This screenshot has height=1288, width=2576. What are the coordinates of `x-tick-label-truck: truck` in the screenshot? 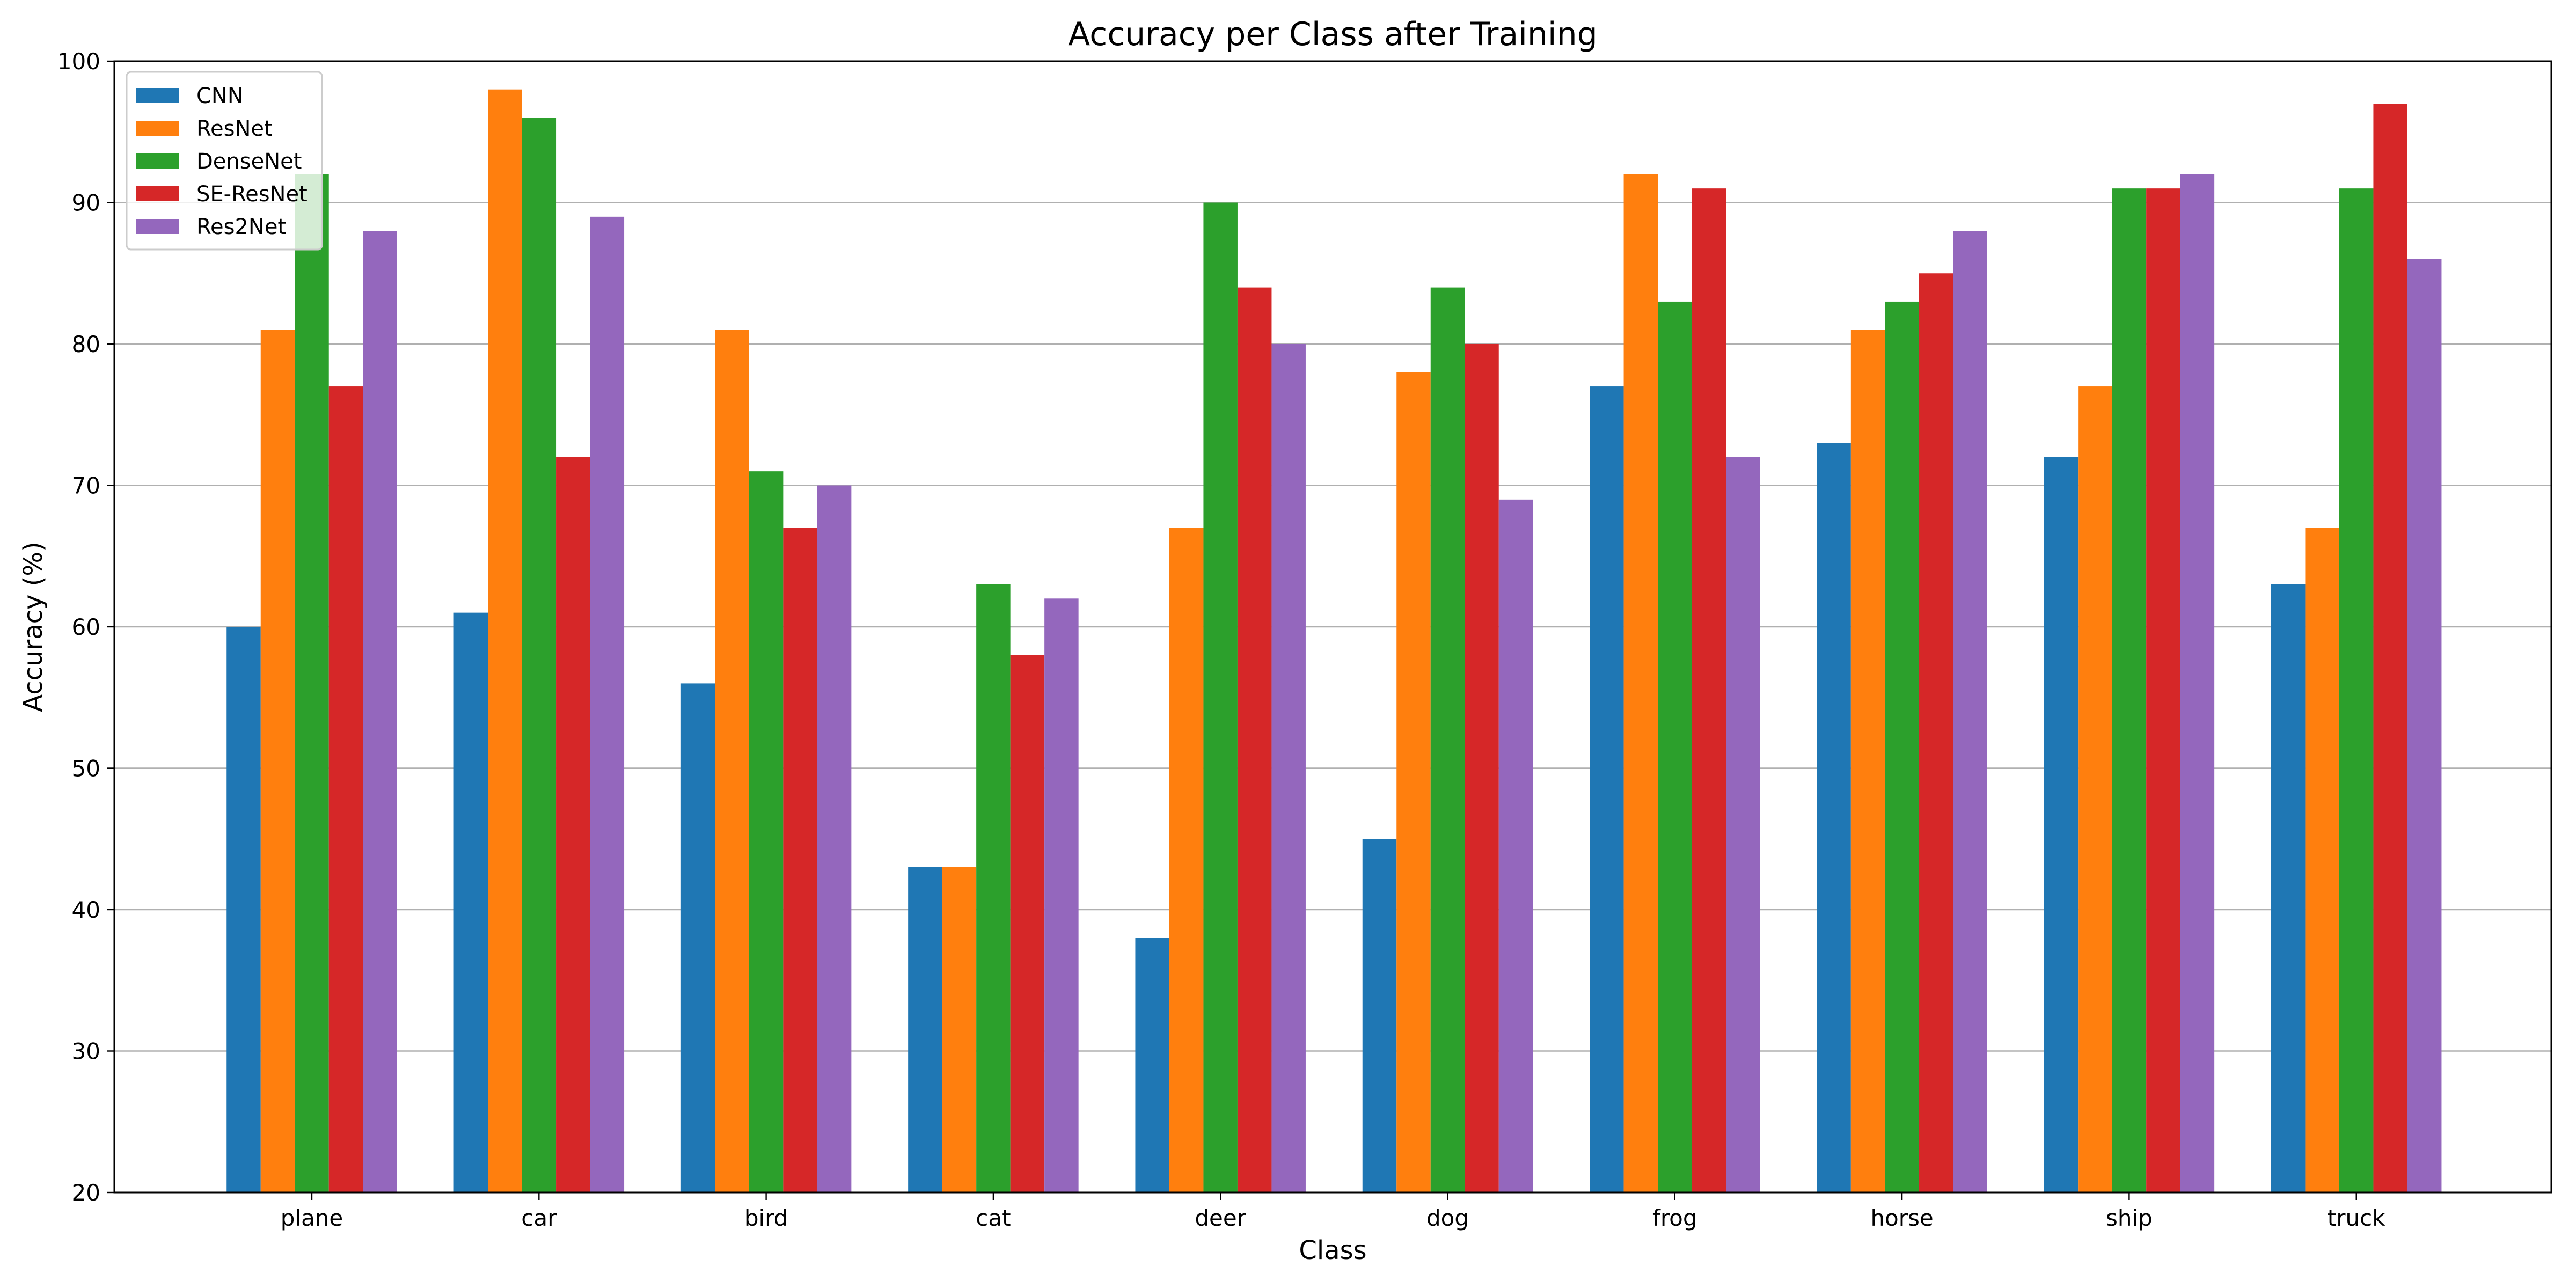 It's located at (2356, 1218).